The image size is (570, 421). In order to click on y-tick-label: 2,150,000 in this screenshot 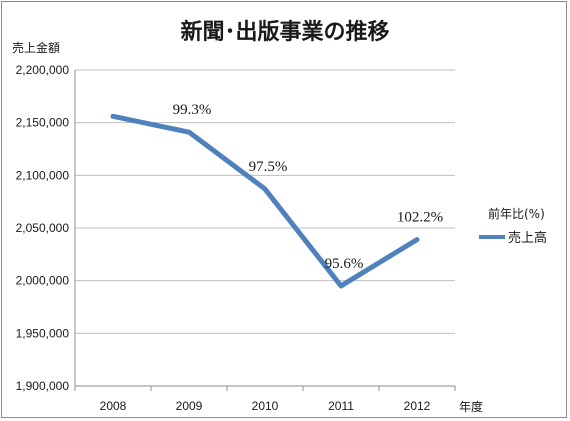, I will do `click(43, 123)`.